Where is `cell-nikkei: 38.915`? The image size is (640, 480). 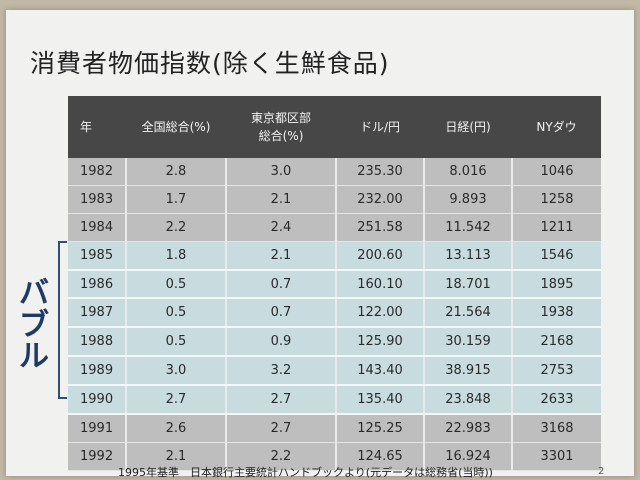
cell-nikkei: 38.915 is located at coordinates (468, 371).